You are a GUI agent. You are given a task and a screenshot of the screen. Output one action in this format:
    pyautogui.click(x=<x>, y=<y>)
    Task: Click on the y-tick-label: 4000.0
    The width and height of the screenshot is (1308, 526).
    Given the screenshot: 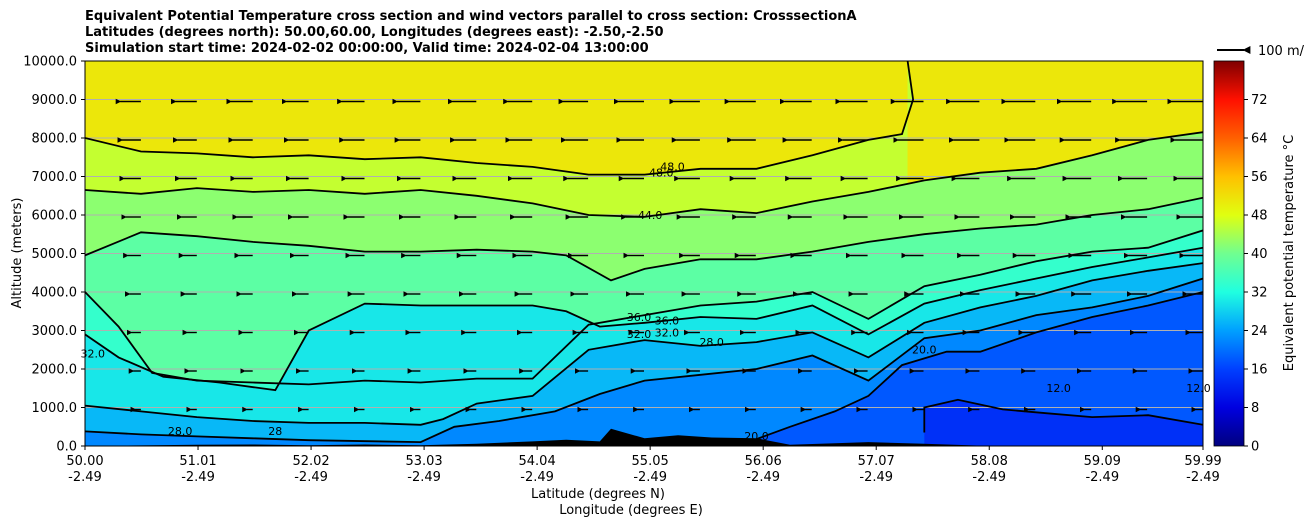 What is the action you would take?
    pyautogui.click(x=55, y=293)
    